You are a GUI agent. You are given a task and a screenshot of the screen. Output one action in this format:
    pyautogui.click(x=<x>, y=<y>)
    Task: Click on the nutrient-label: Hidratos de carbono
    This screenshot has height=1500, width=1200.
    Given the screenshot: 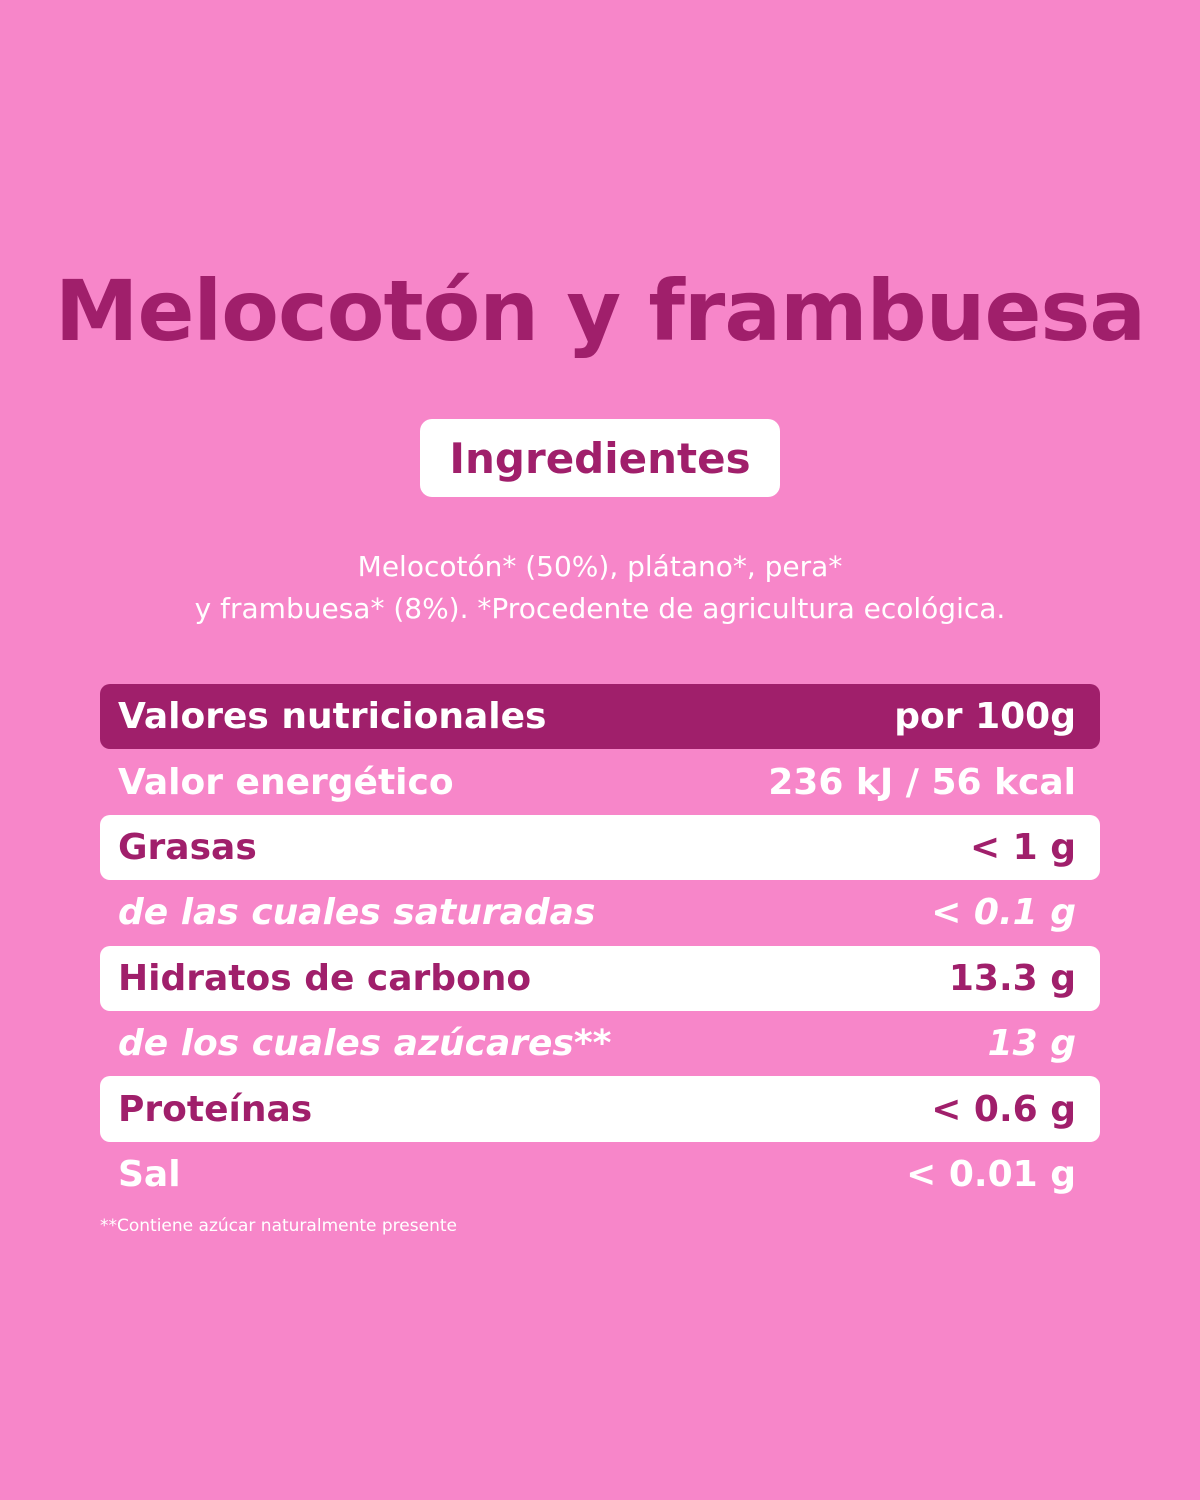 What is the action you would take?
    pyautogui.click(x=325, y=978)
    